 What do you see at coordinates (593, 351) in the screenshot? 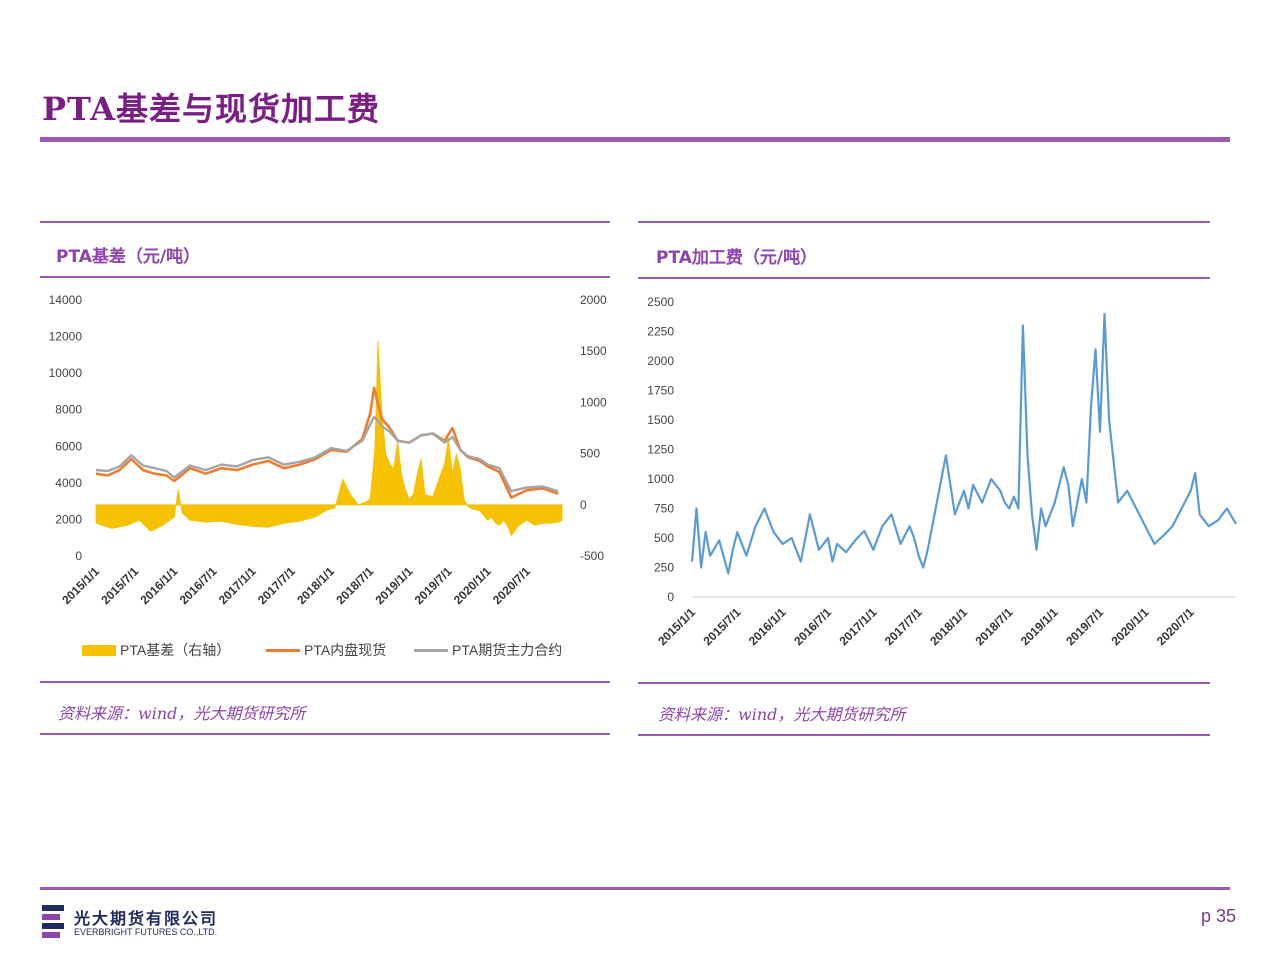
I see `right-y-tick-label: 1500` at bounding box center [593, 351].